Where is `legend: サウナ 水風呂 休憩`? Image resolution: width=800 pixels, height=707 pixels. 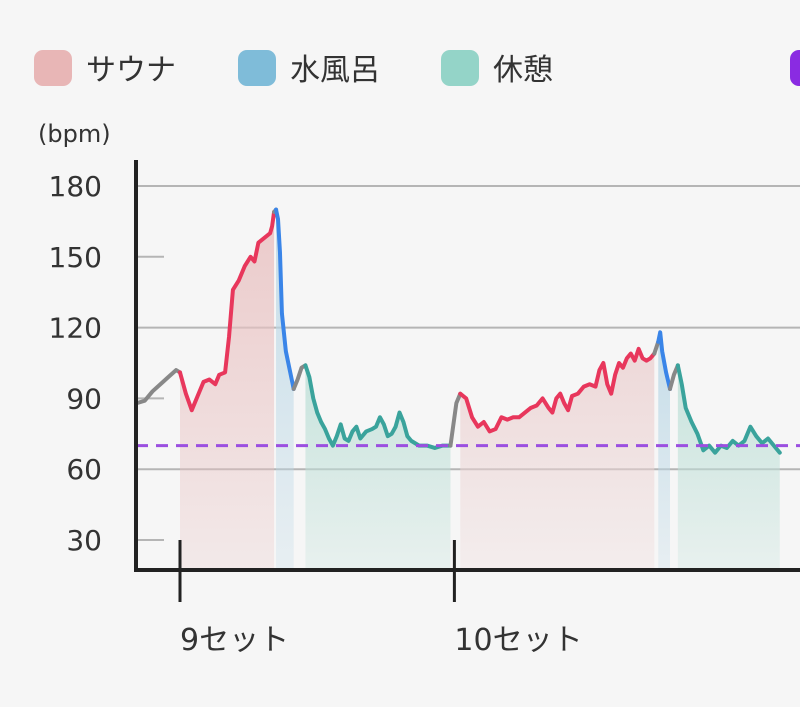
legend: サウナ 水風呂 休憩 is located at coordinates (417, 69).